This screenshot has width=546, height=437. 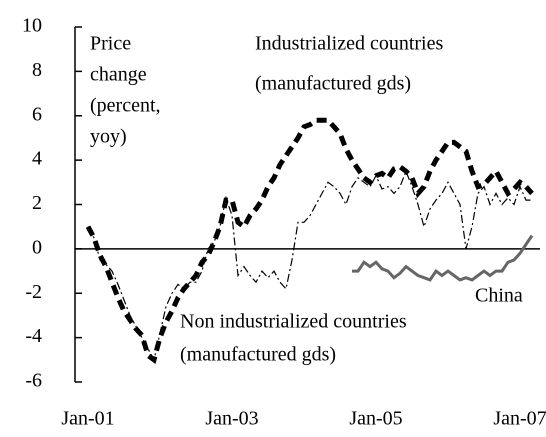 What do you see at coordinates (37, 203) in the screenshot?
I see `y-tick-label: 2` at bounding box center [37, 203].